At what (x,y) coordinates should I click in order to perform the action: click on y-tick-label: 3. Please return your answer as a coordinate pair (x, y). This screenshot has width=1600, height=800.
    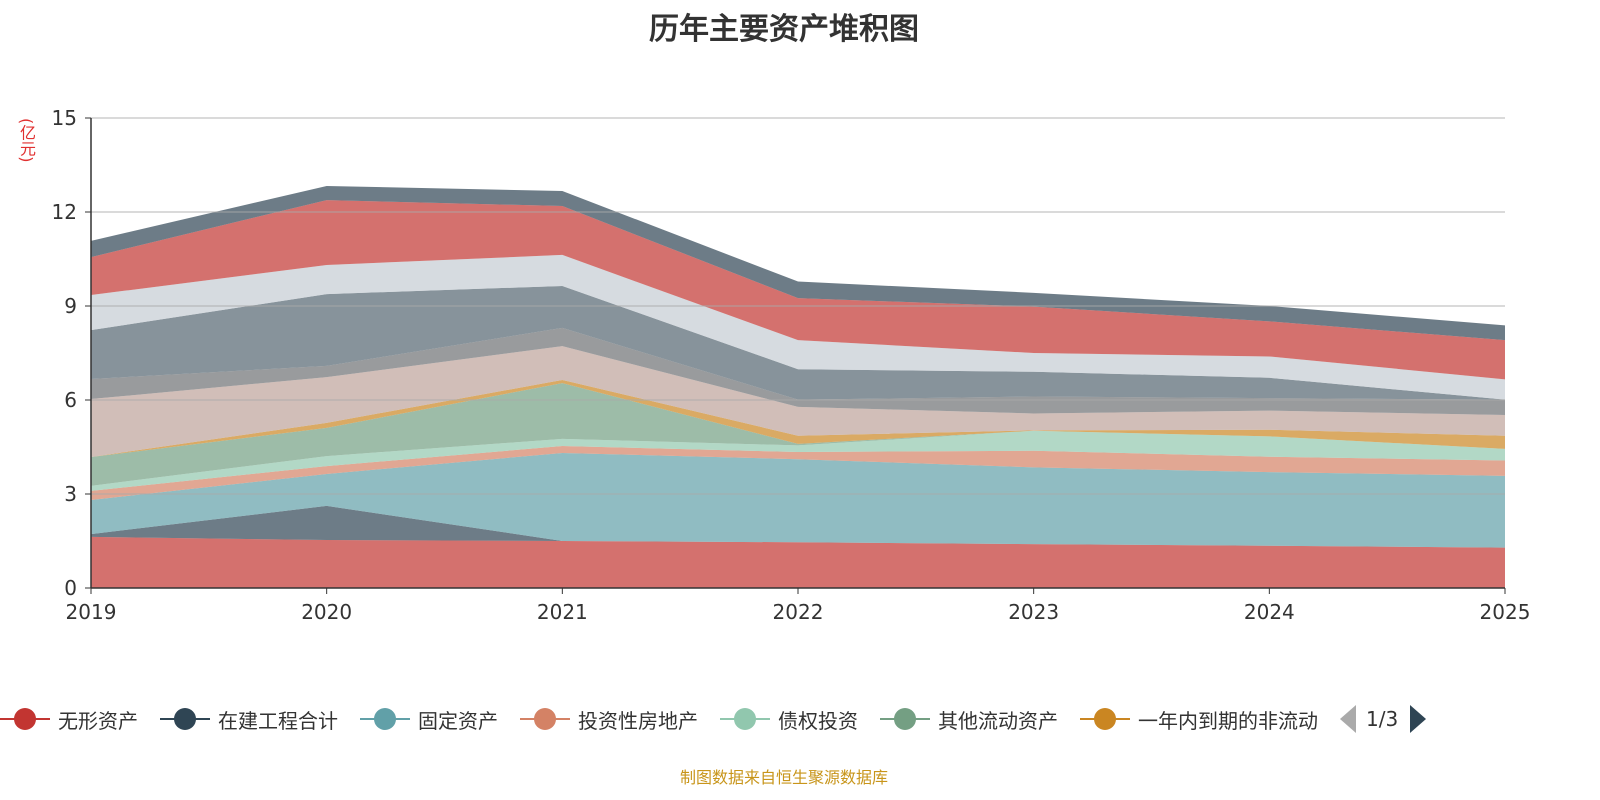
    Looking at the image, I should click on (70, 494).